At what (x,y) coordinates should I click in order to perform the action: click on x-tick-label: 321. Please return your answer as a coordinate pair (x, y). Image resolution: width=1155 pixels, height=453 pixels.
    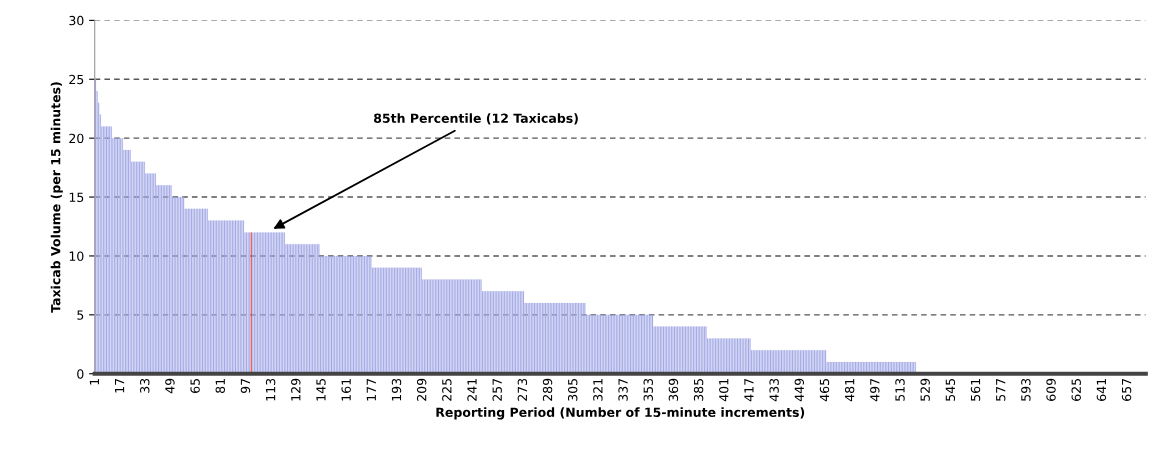
    Looking at the image, I should click on (598, 390).